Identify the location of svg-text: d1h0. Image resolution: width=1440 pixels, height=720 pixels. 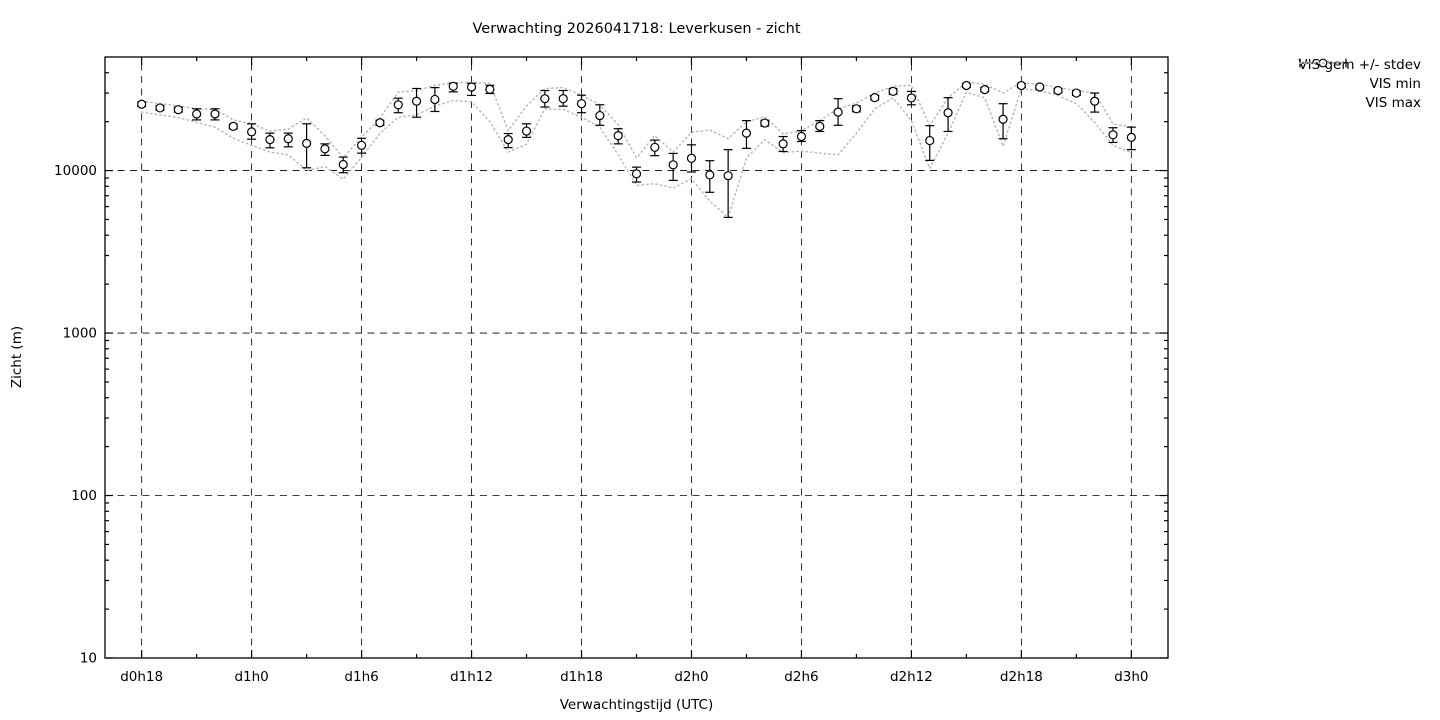
(251, 677).